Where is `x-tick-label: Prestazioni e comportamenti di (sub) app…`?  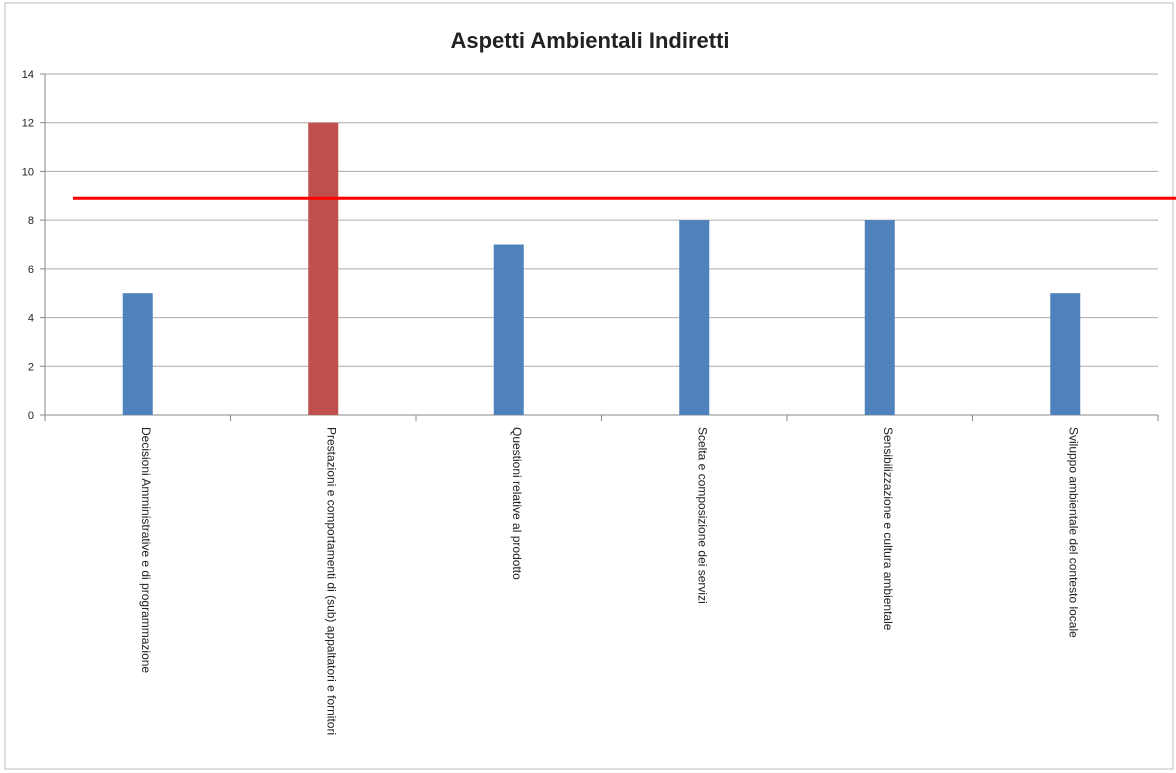
x-tick-label: Prestazioni e comportamenti di (sub) app… is located at coordinates (331, 581).